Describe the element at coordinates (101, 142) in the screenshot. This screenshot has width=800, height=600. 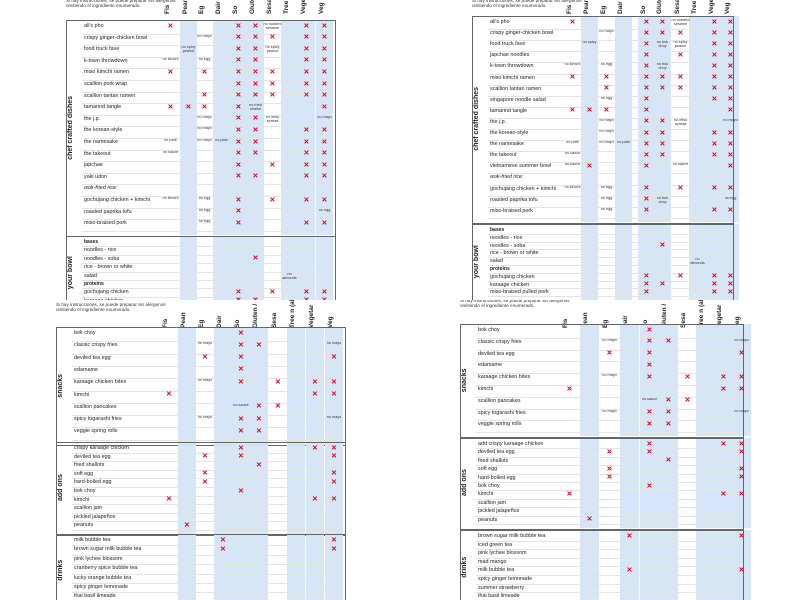
I see `menu-item-row: the namesake` at that location.